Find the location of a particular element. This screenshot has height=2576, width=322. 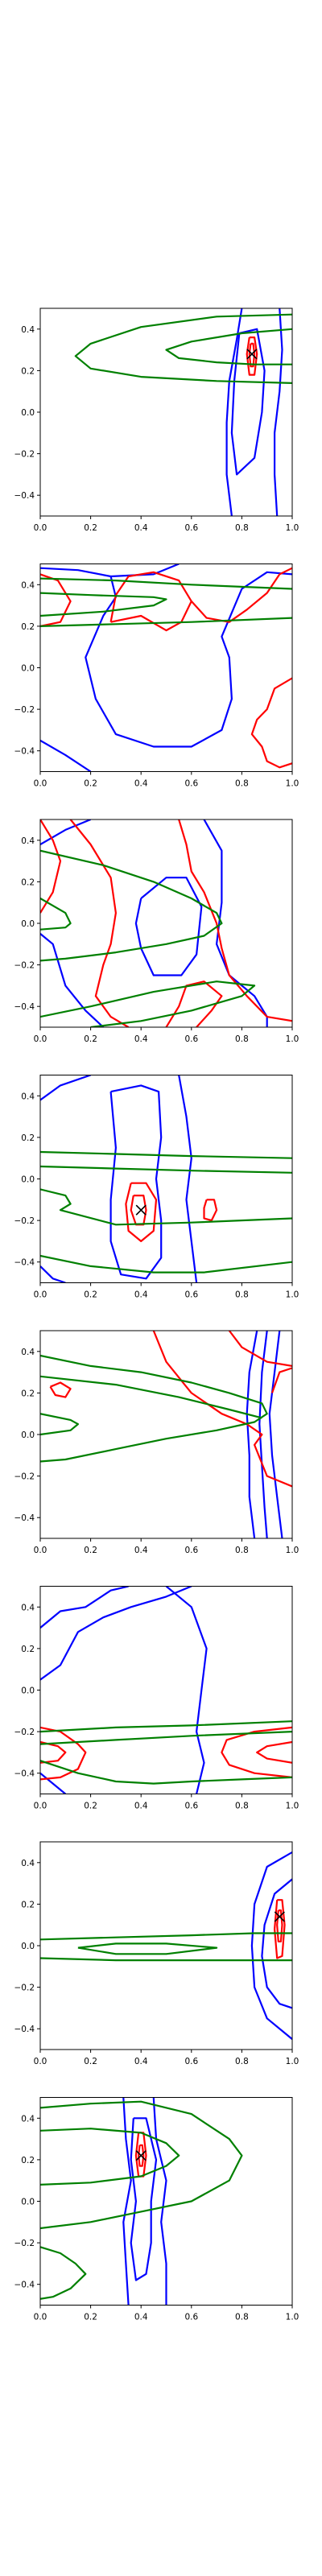

axes-frame is located at coordinates (166, 1179).